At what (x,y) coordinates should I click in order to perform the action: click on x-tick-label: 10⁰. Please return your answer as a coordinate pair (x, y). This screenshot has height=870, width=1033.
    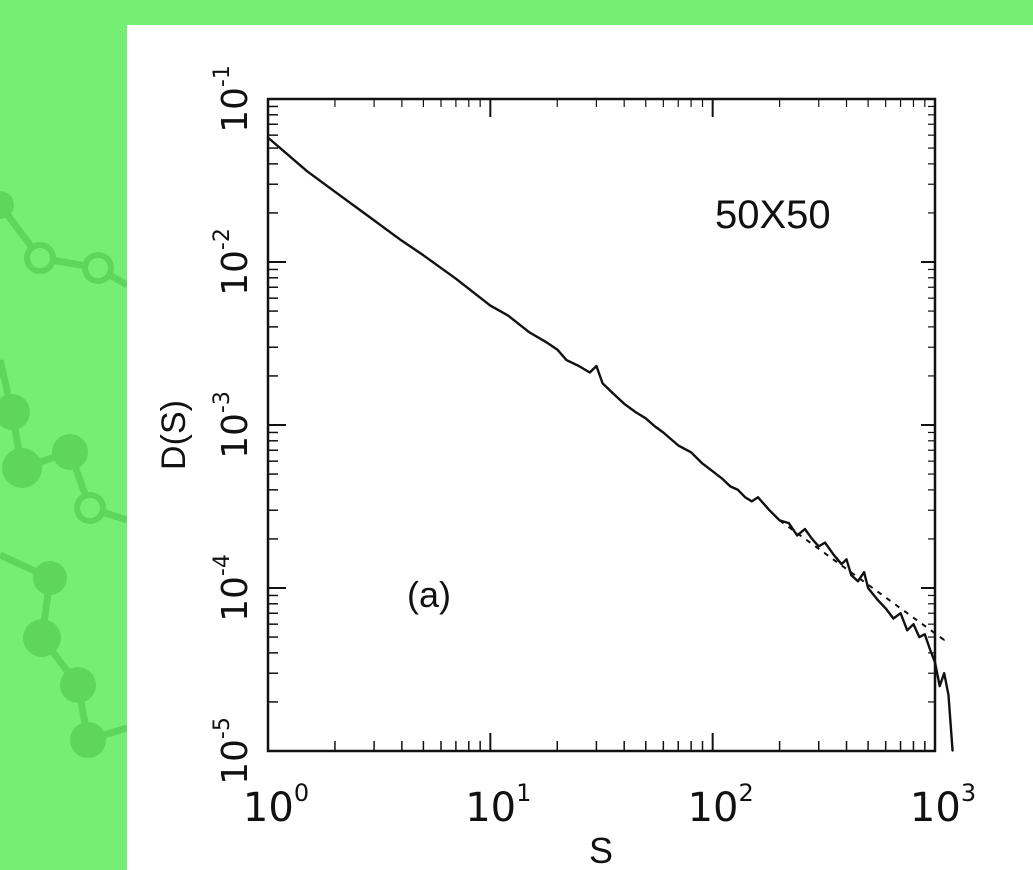
    Looking at the image, I should click on (276, 805).